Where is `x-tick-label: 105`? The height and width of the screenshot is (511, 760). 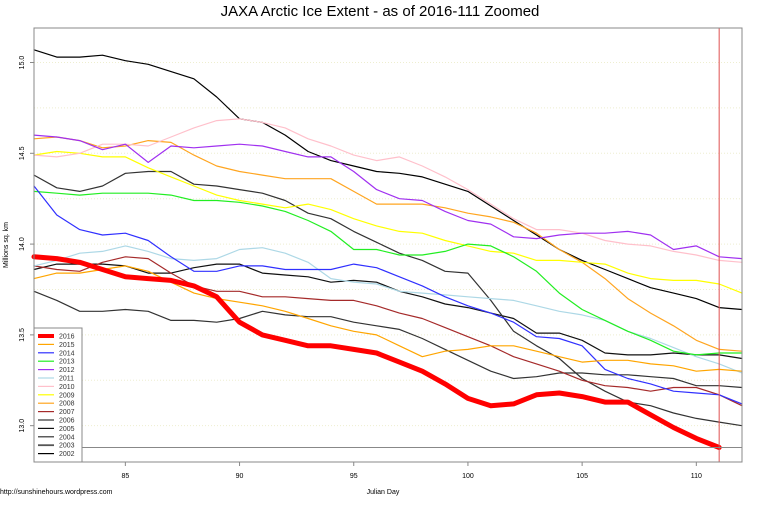
x-tick-label: 105 is located at coordinates (582, 476).